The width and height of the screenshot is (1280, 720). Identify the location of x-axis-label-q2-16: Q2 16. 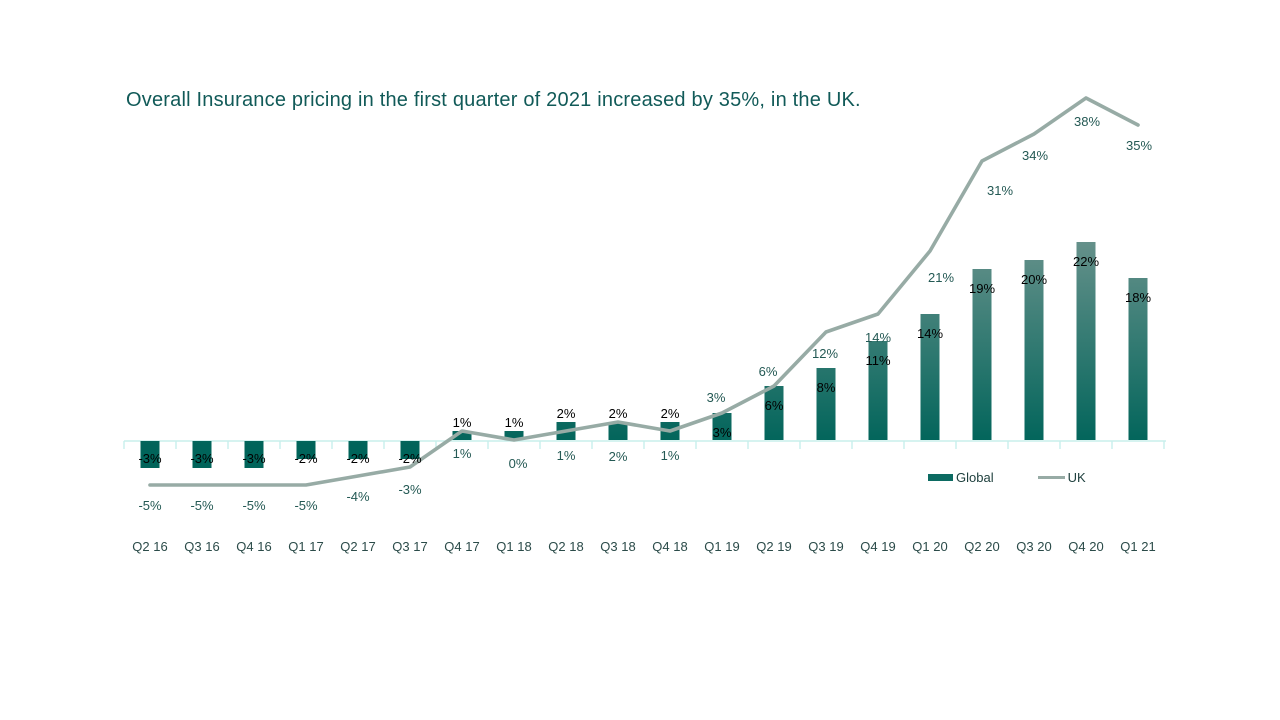
(149, 546).